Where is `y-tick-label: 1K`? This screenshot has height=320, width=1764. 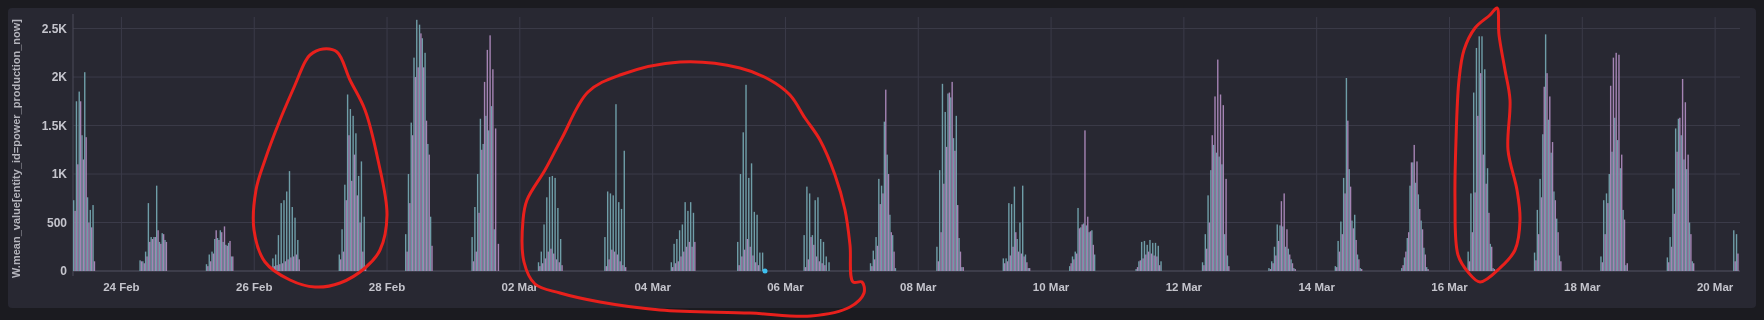
y-tick-label: 1K is located at coordinates (59, 174).